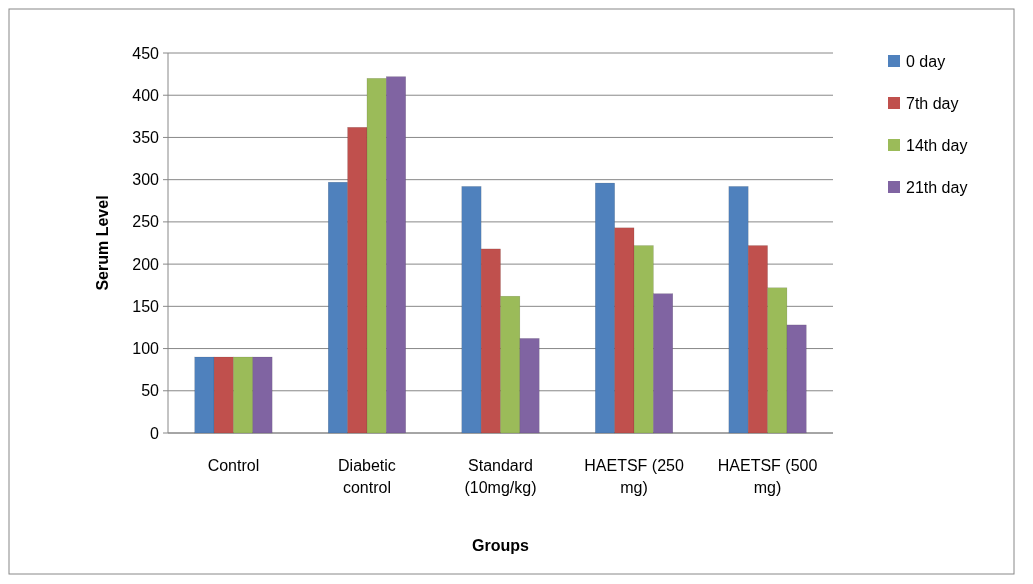 Image resolution: width=1033 pixels, height=584 pixels. What do you see at coordinates (767, 476) in the screenshot?
I see `x-tick-label: HAETSF (500 mg)` at bounding box center [767, 476].